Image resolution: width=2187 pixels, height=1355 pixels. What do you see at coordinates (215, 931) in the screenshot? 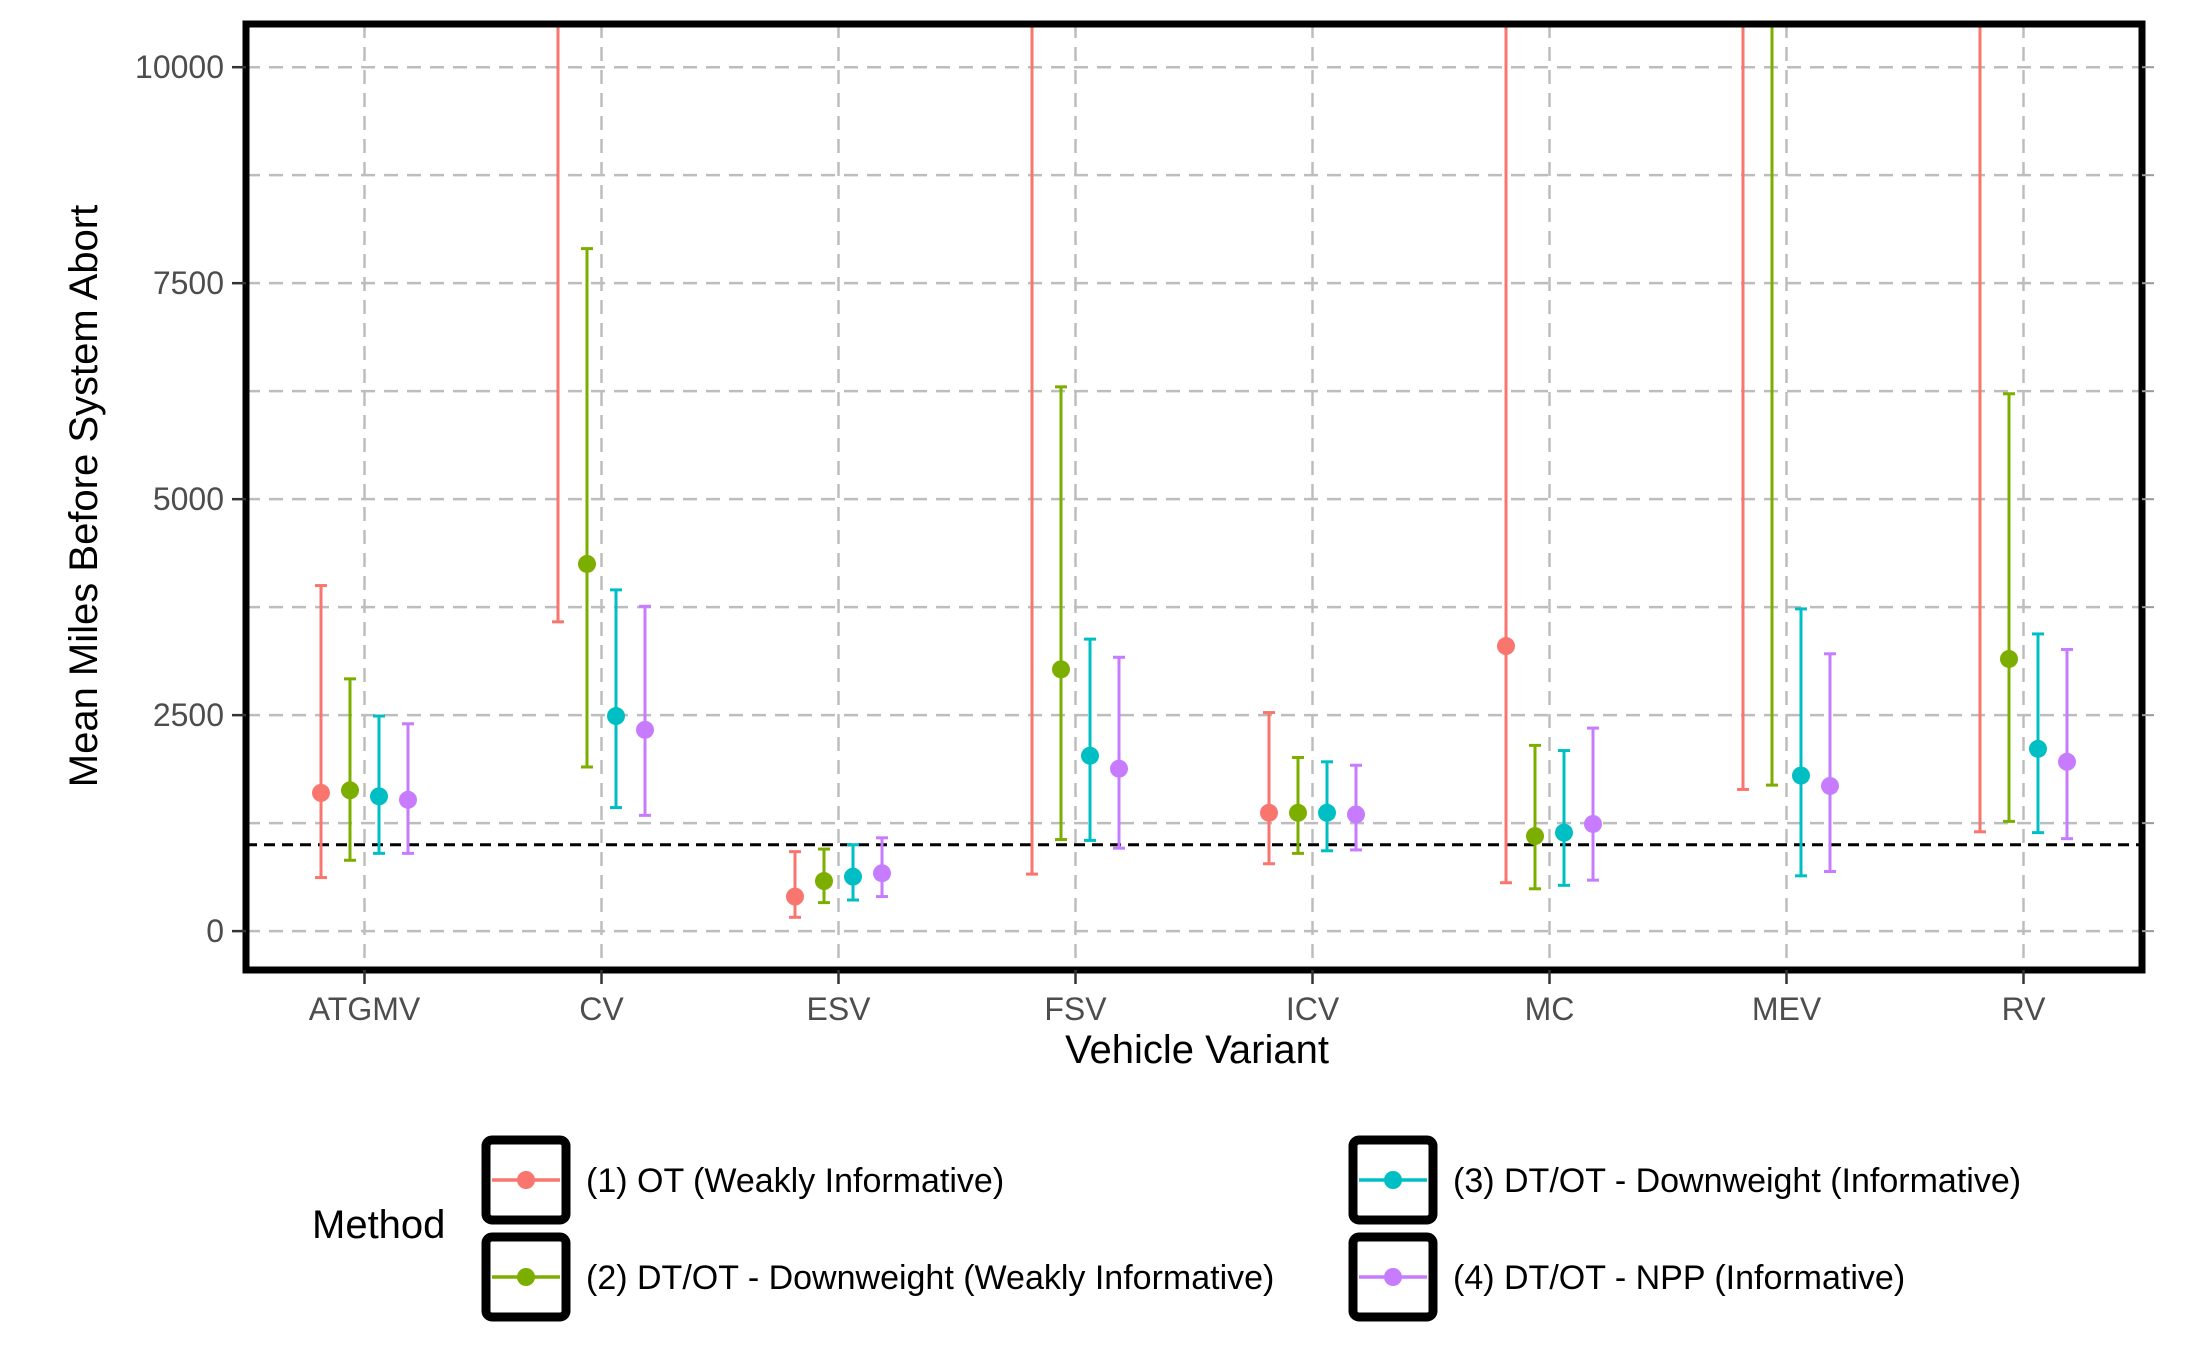
I see `y-tick-label: 0` at bounding box center [215, 931].